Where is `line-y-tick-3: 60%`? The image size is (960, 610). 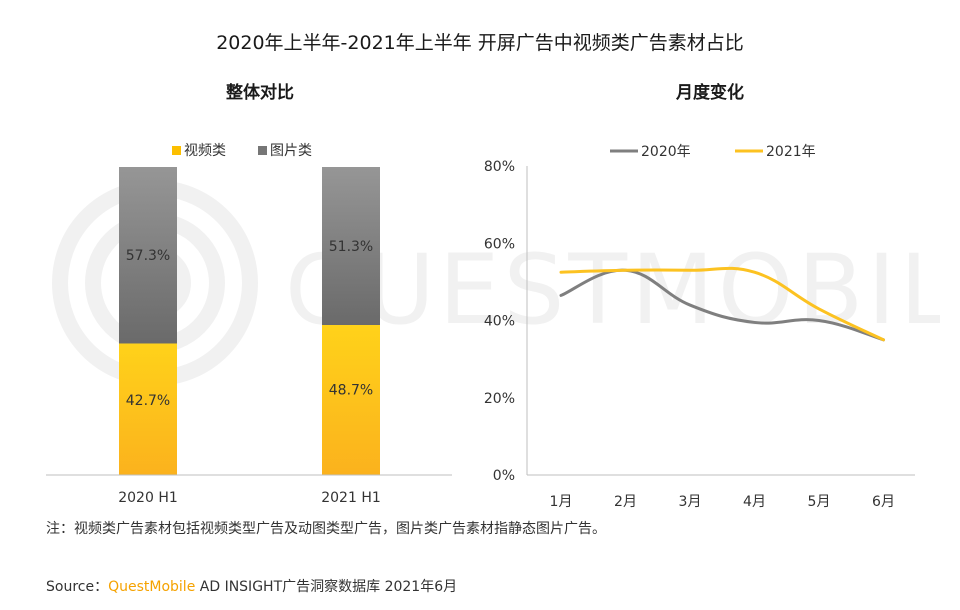 line-y-tick-3: 60% is located at coordinates (499, 244).